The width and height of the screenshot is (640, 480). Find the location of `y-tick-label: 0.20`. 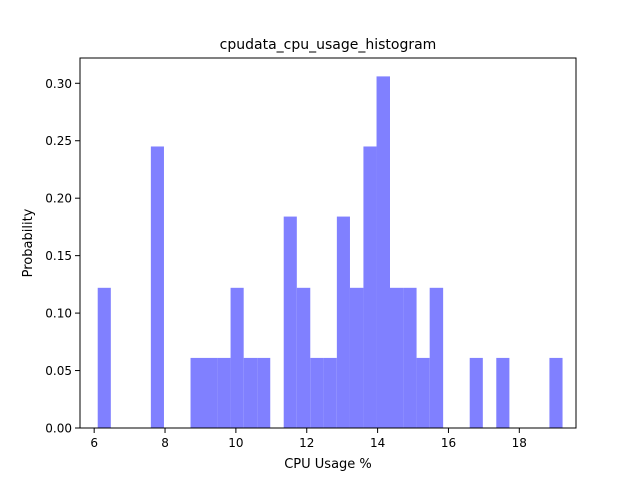

y-tick-label: 0.20 is located at coordinates (58, 199).